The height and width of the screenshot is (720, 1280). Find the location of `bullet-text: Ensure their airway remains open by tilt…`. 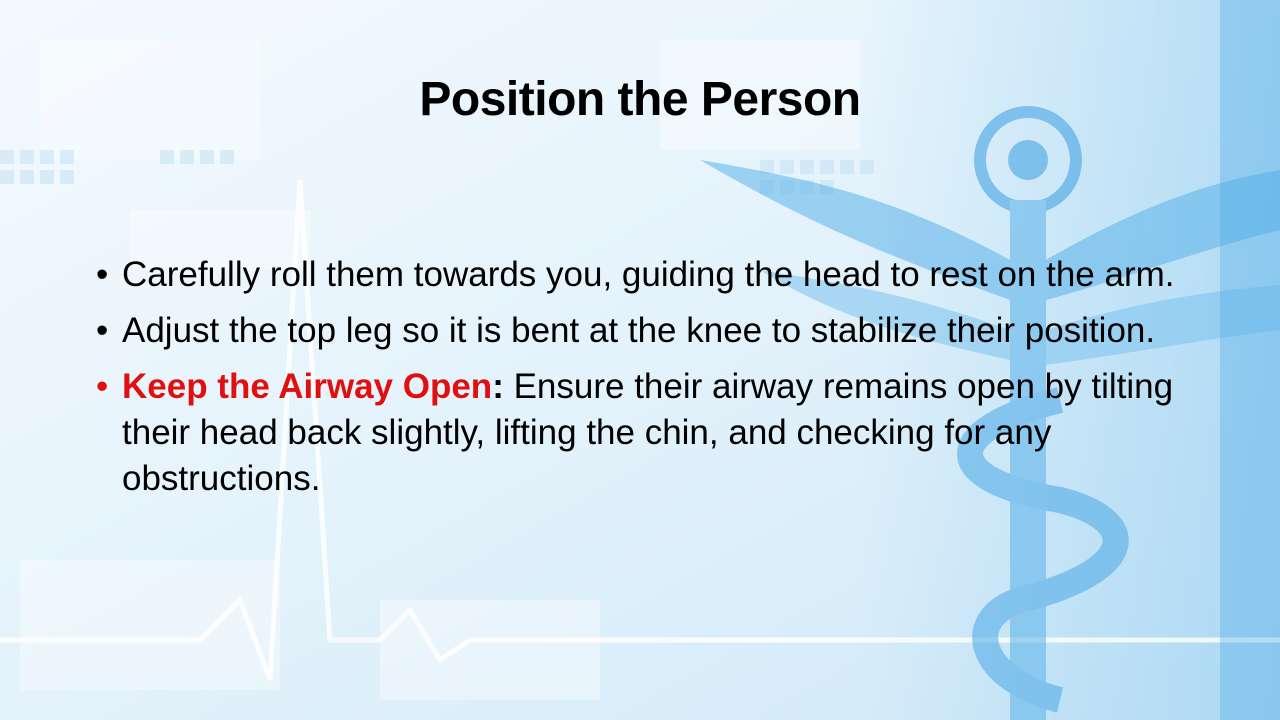

bullet-text: Ensure their airway remains open by tilt… is located at coordinates (648, 432).